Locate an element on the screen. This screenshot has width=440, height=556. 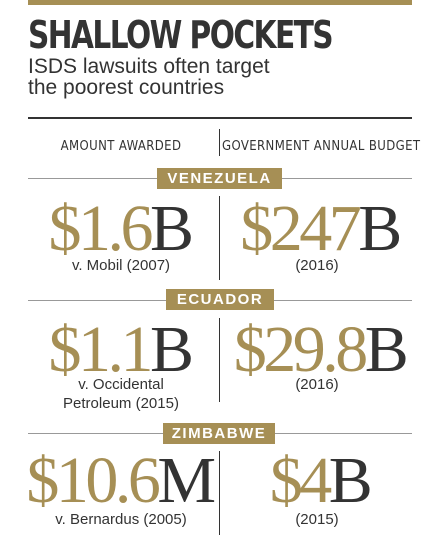
country-tag-zimbabwe: ZIMBABWE is located at coordinates (219, 433).